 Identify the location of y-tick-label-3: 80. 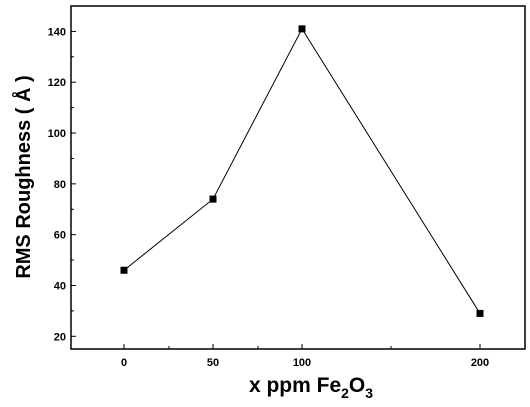
(60, 185).